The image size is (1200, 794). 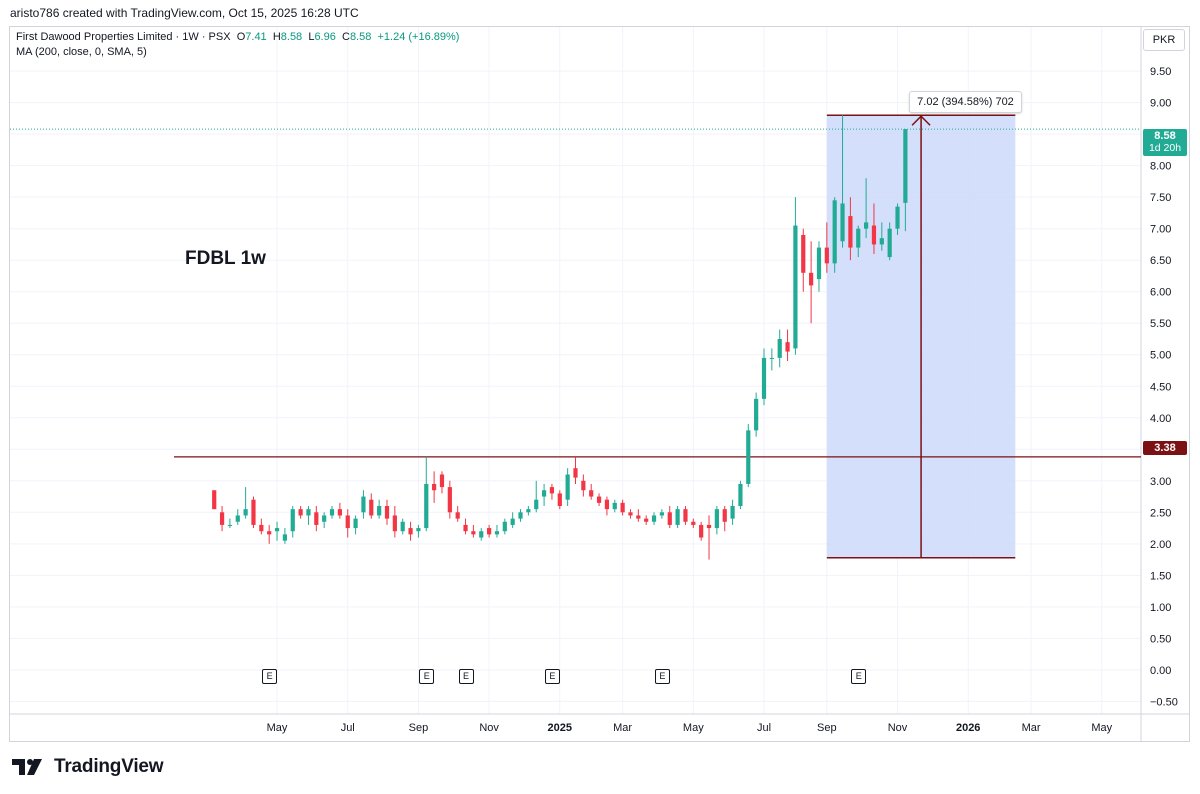 What do you see at coordinates (1160, 419) in the screenshot?
I see `price-tick-label: 4.00` at bounding box center [1160, 419].